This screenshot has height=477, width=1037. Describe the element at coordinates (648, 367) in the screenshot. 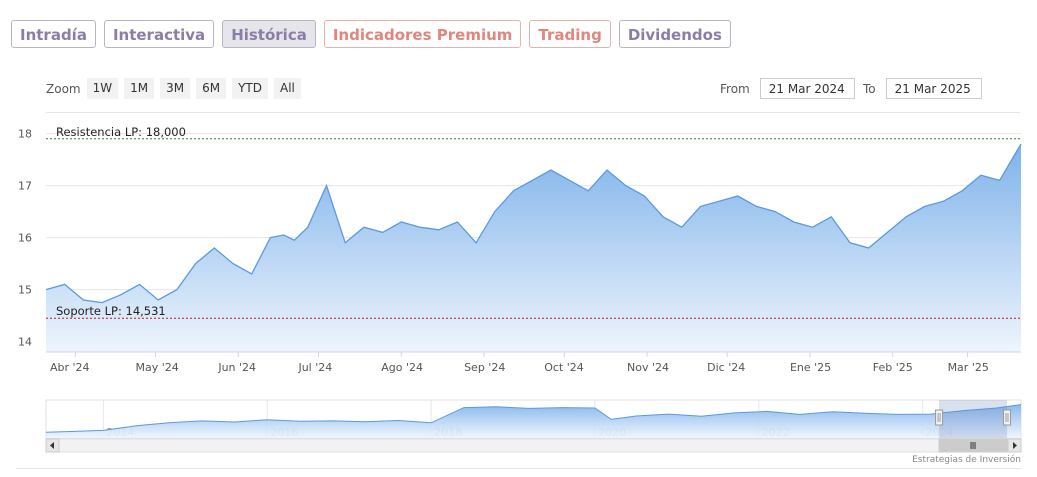

I see `x-tick-label-7: Nov '24` at that location.